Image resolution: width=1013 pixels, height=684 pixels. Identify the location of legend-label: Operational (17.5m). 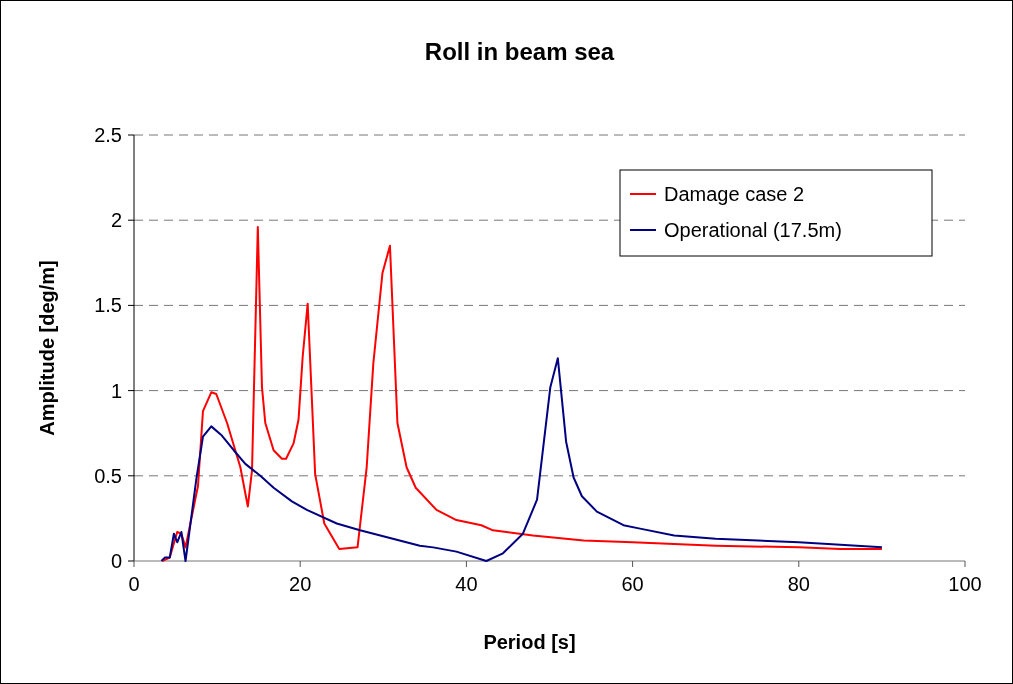
(753, 230).